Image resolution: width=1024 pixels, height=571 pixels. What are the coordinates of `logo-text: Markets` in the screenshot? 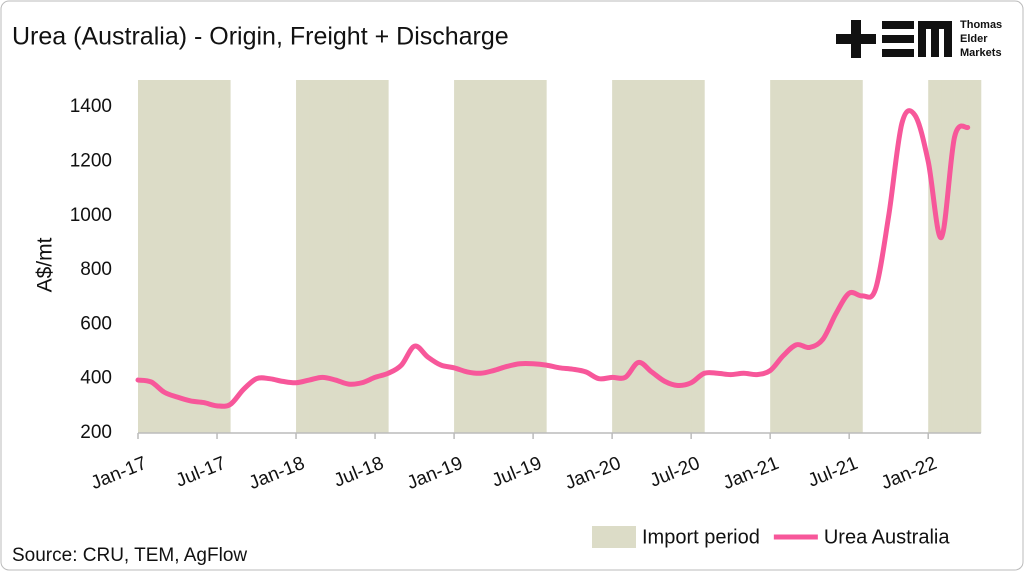 It's located at (981, 53).